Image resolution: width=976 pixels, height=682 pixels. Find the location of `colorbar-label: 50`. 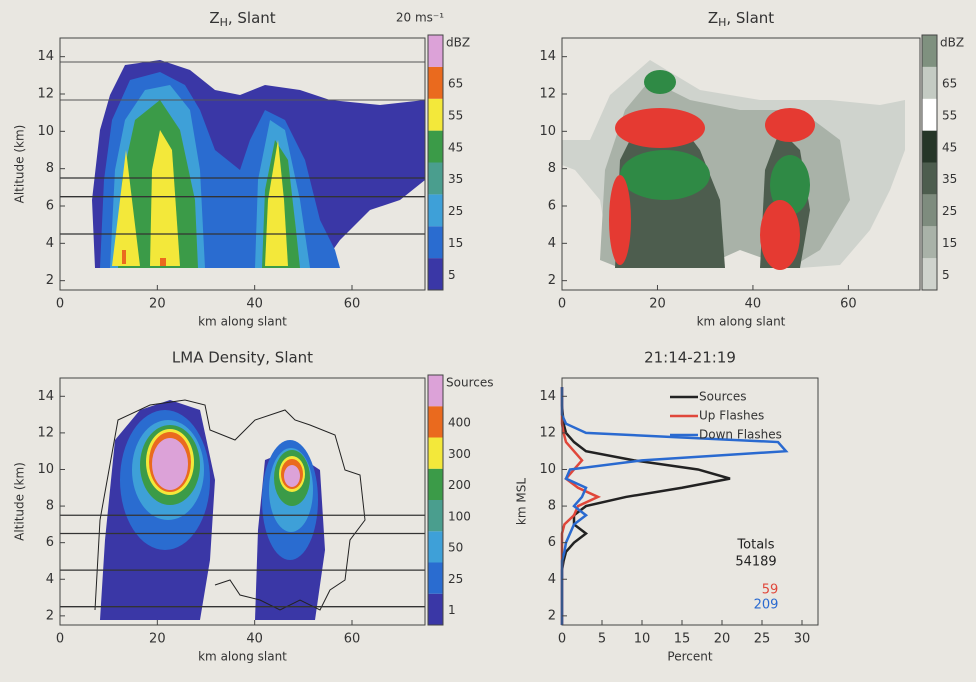

colorbar-label: 50 is located at coordinates (455, 548).